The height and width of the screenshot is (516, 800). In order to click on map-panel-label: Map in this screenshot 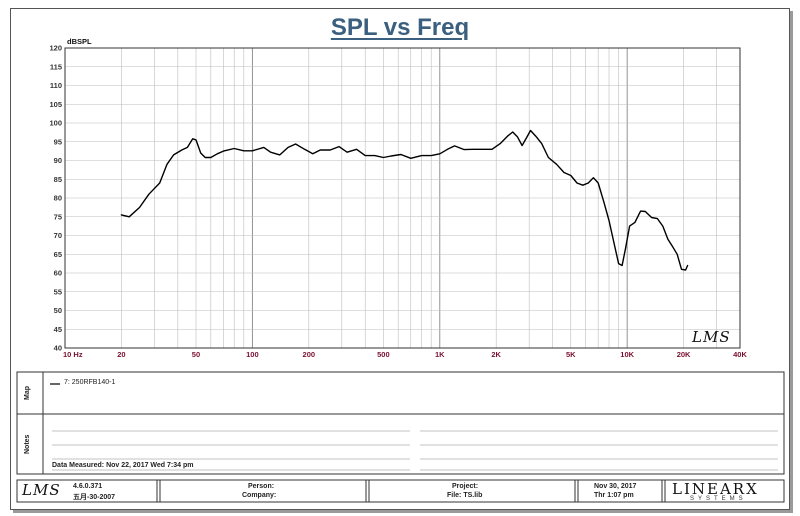, I will do `click(27, 393)`.